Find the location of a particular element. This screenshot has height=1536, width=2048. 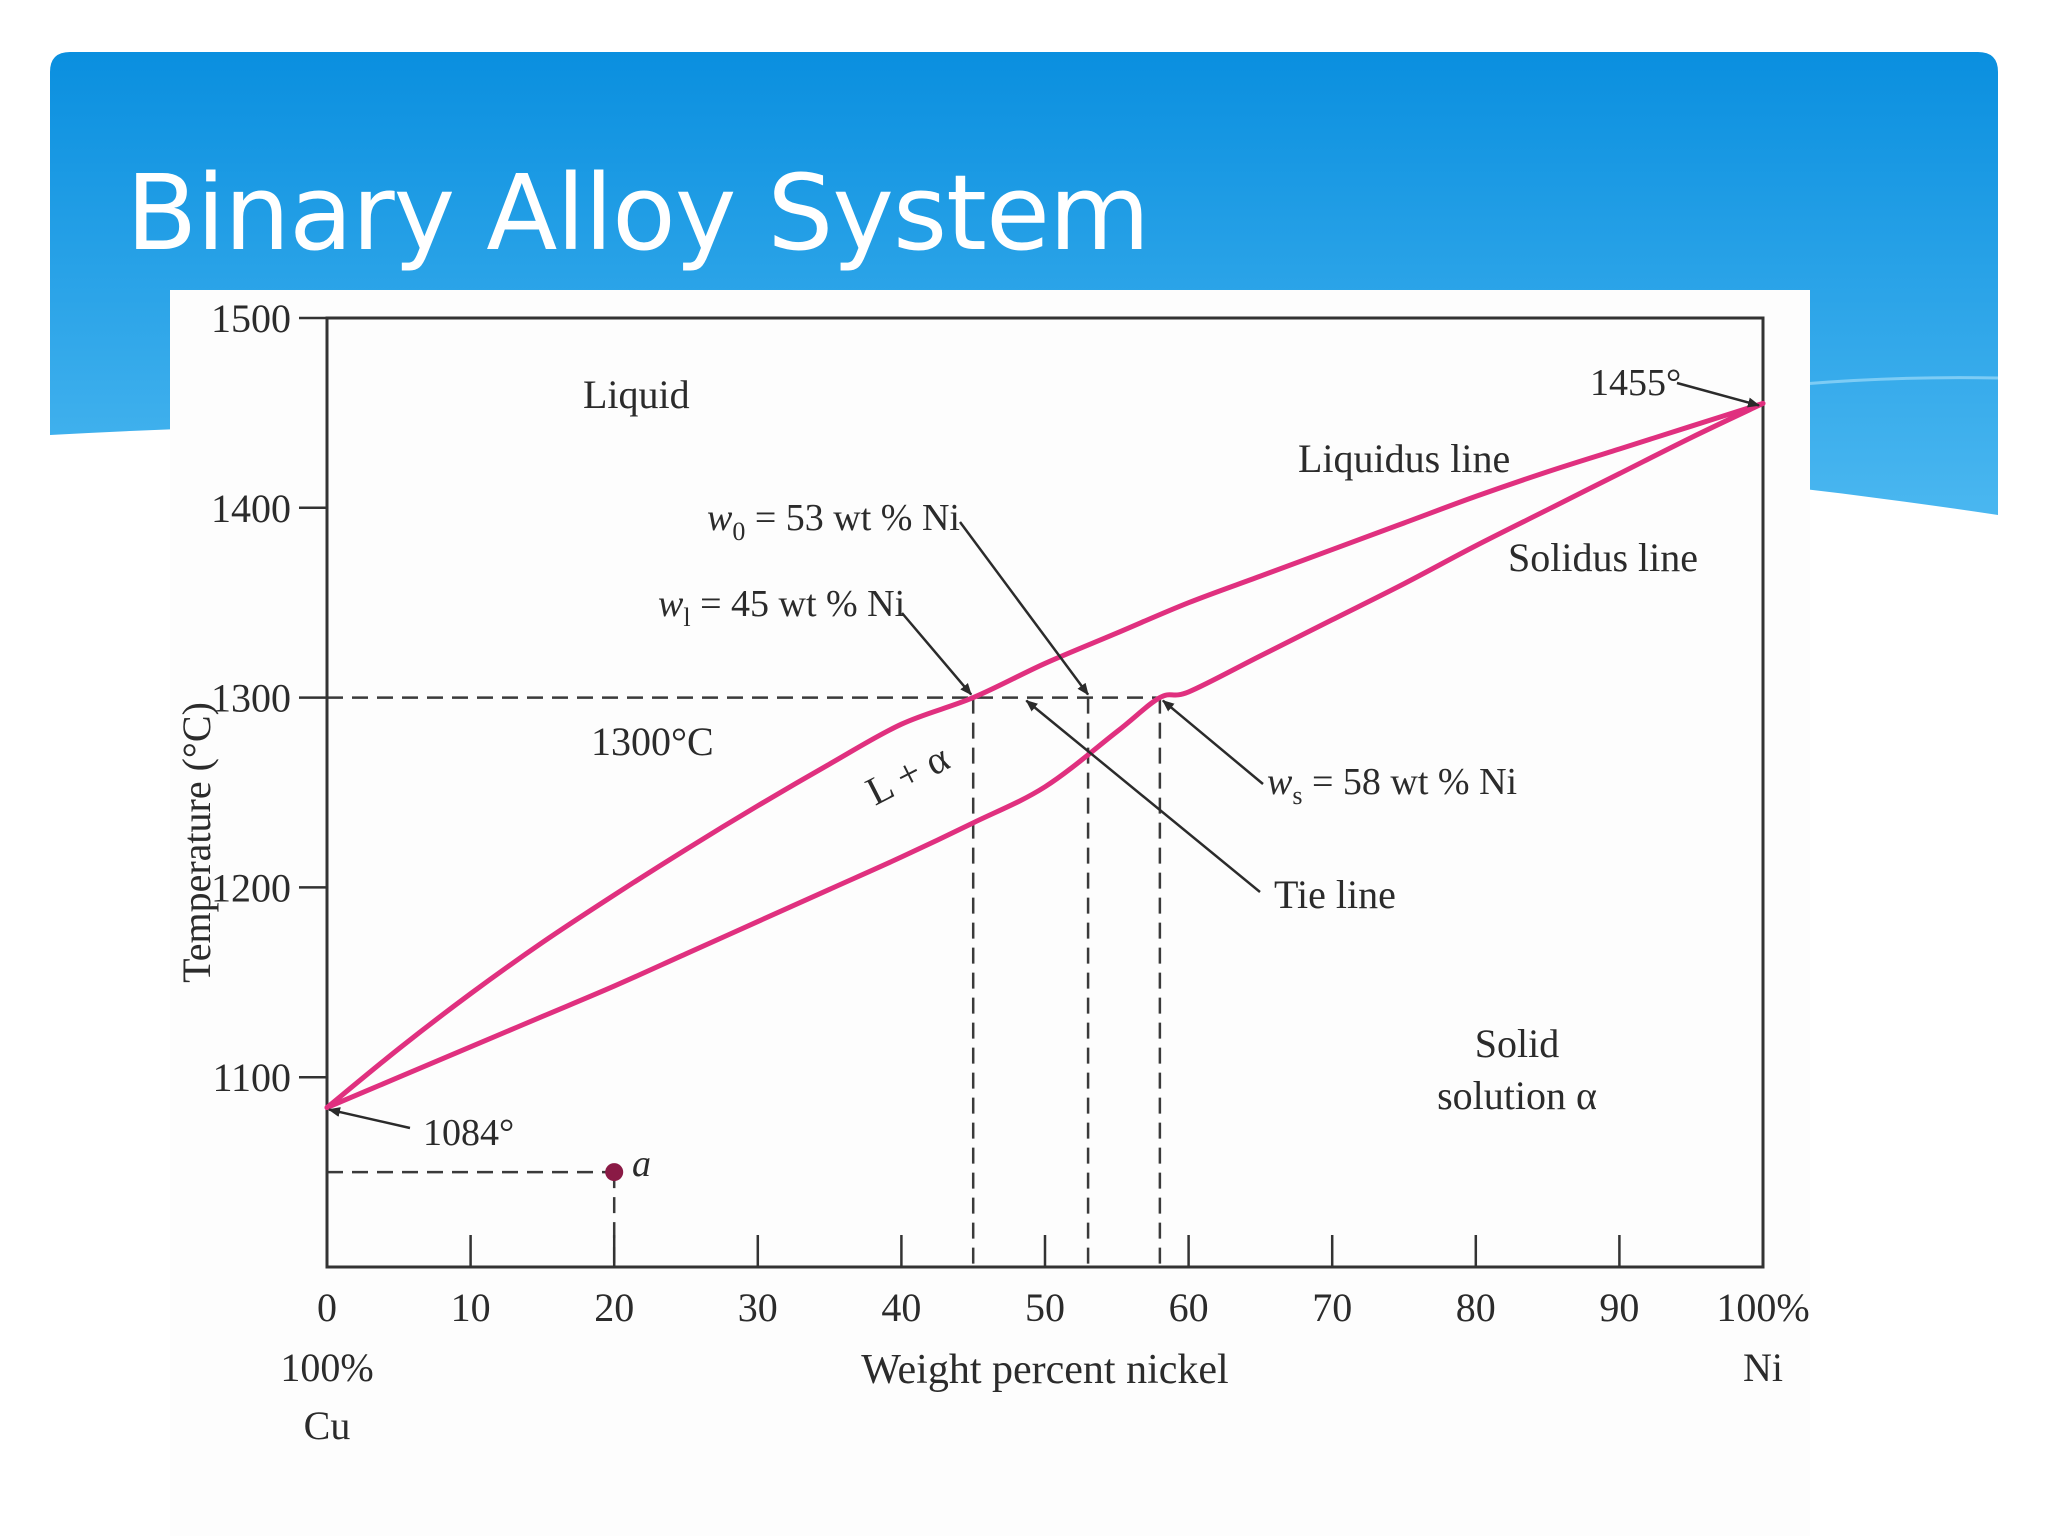

liquid-region-label: Liquid is located at coordinates (636, 394).